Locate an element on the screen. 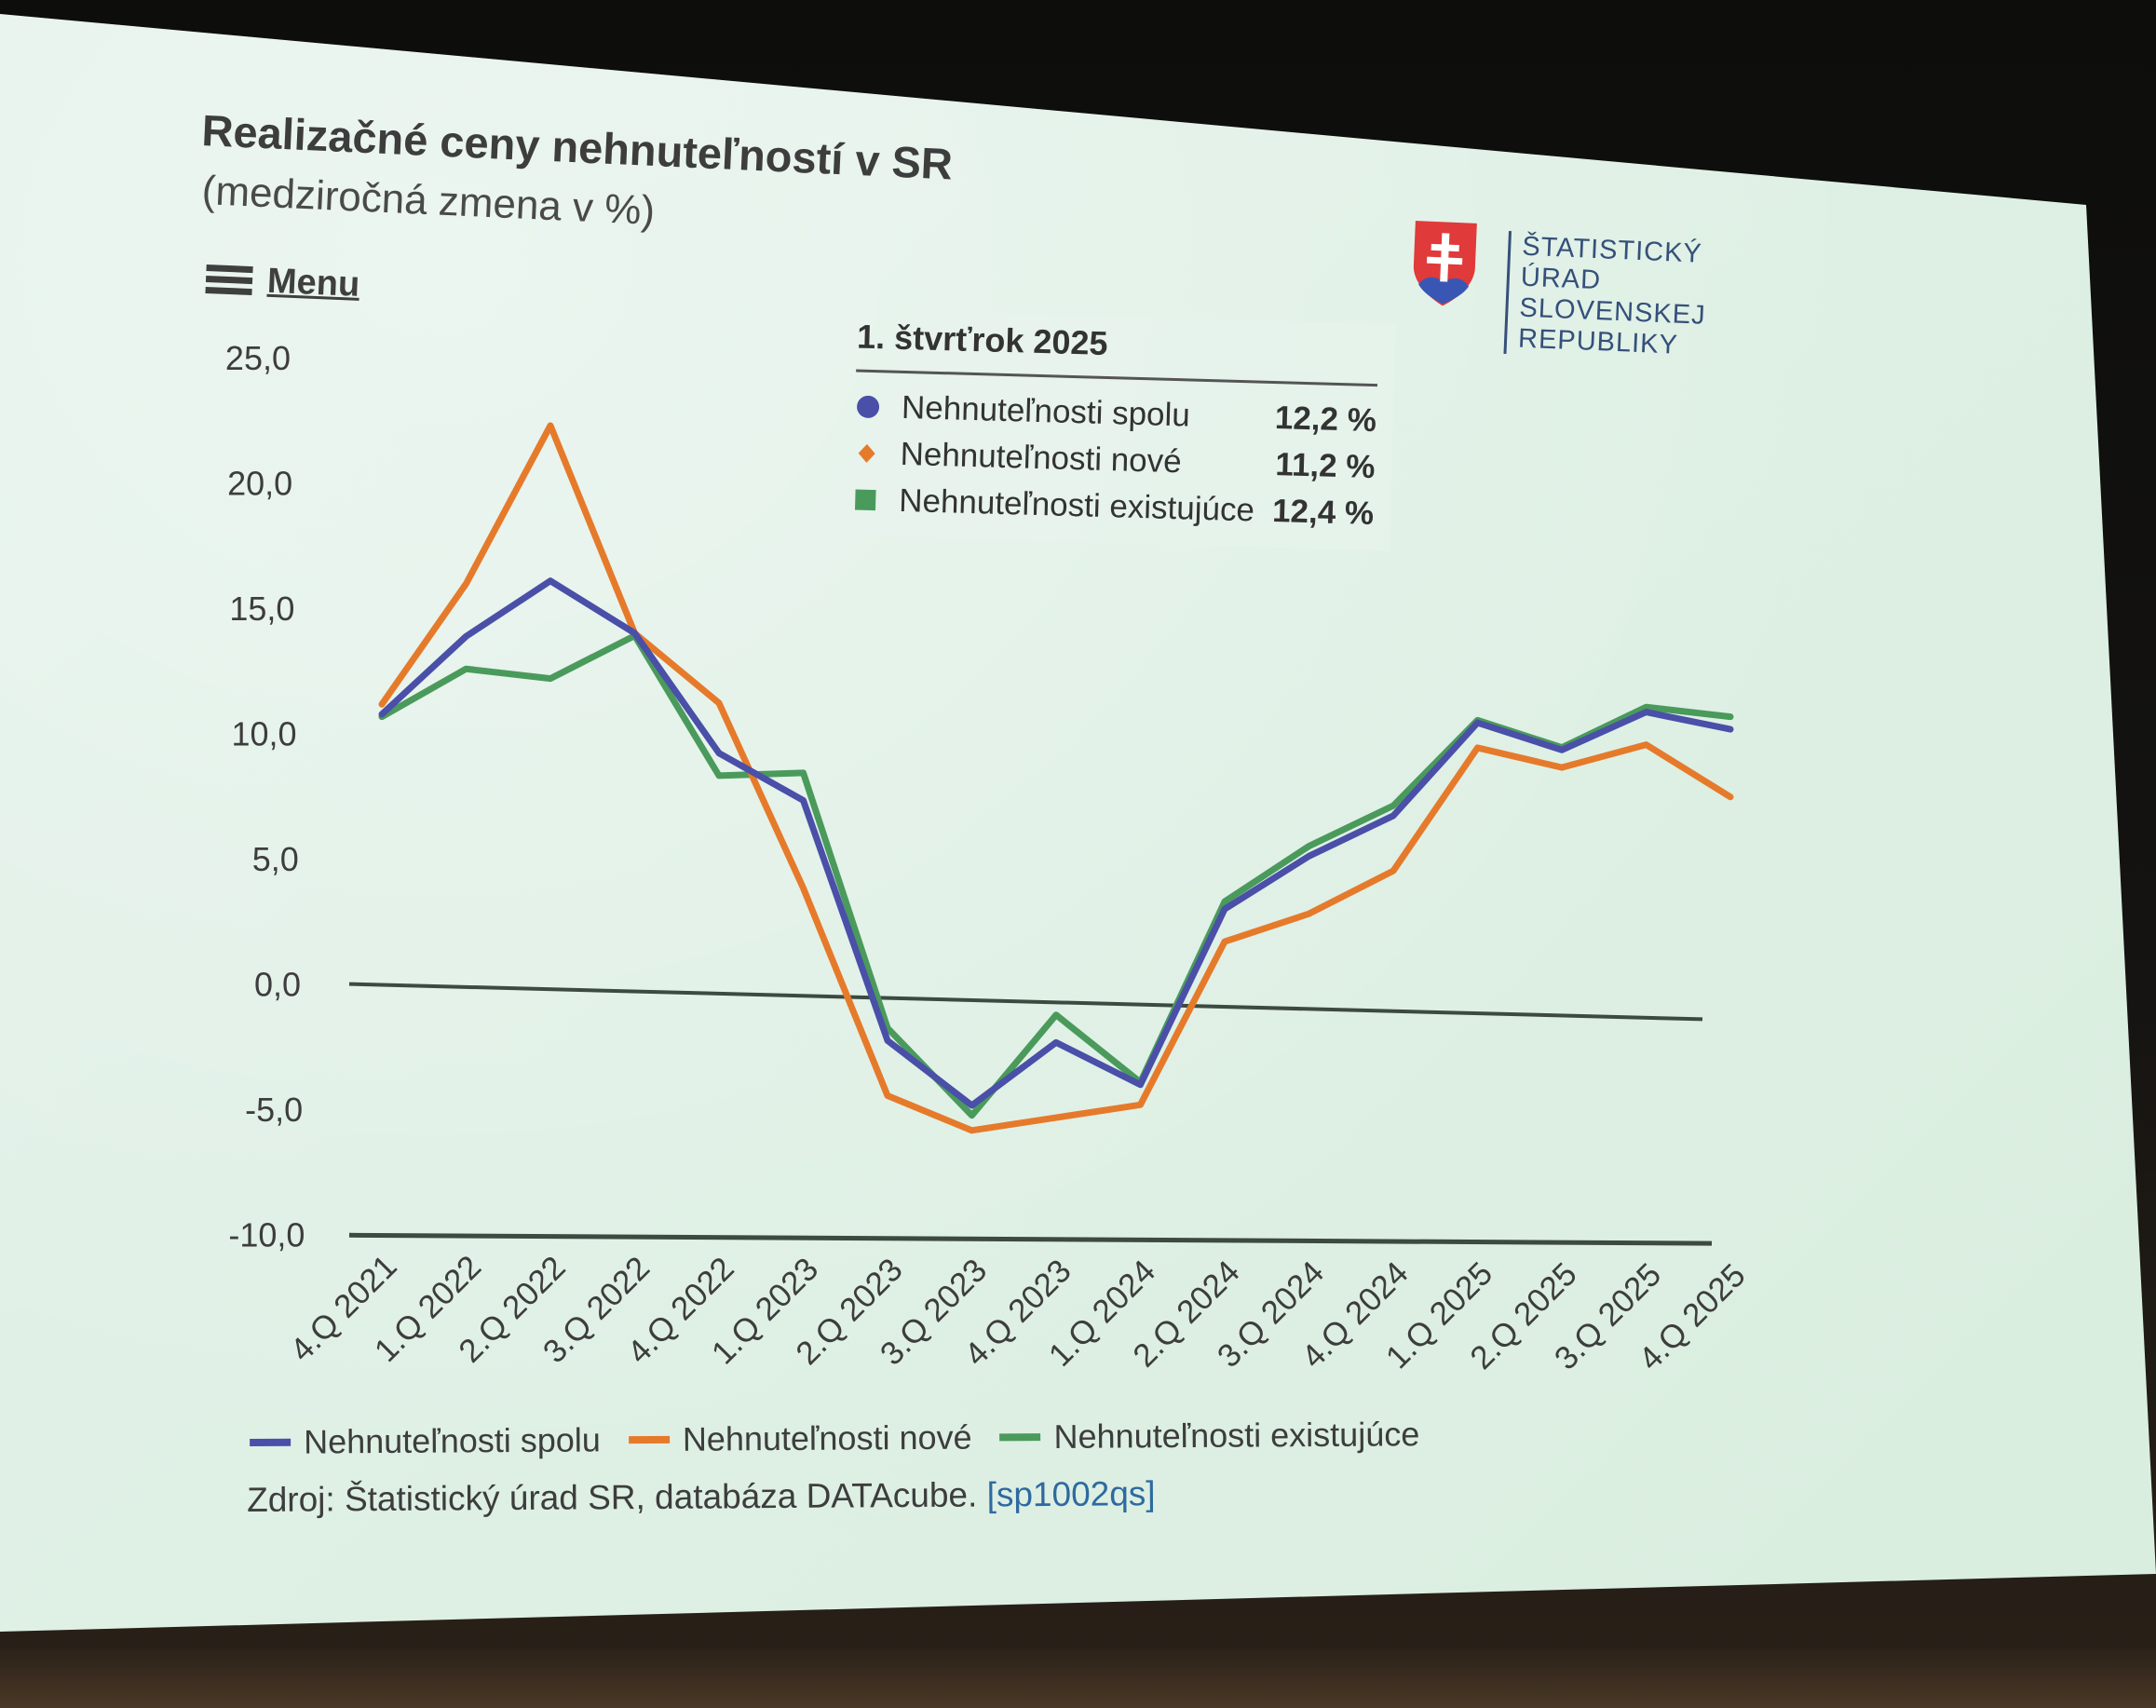  summary-row-value: 12,2 % is located at coordinates (1325, 420).